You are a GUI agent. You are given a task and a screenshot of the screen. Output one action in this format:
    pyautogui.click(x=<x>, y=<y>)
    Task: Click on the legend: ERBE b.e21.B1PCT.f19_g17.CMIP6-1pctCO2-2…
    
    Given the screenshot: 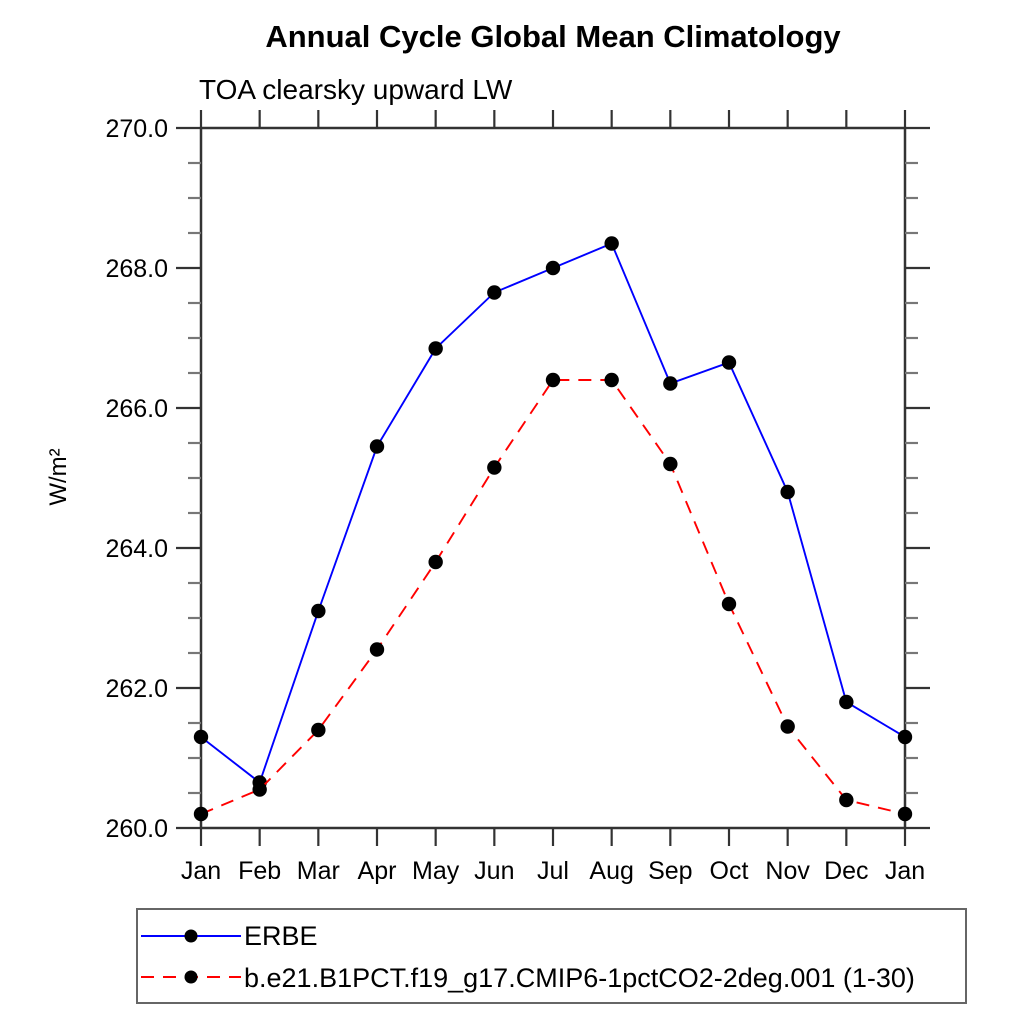 What is the action you would take?
    pyautogui.click(x=551, y=956)
    